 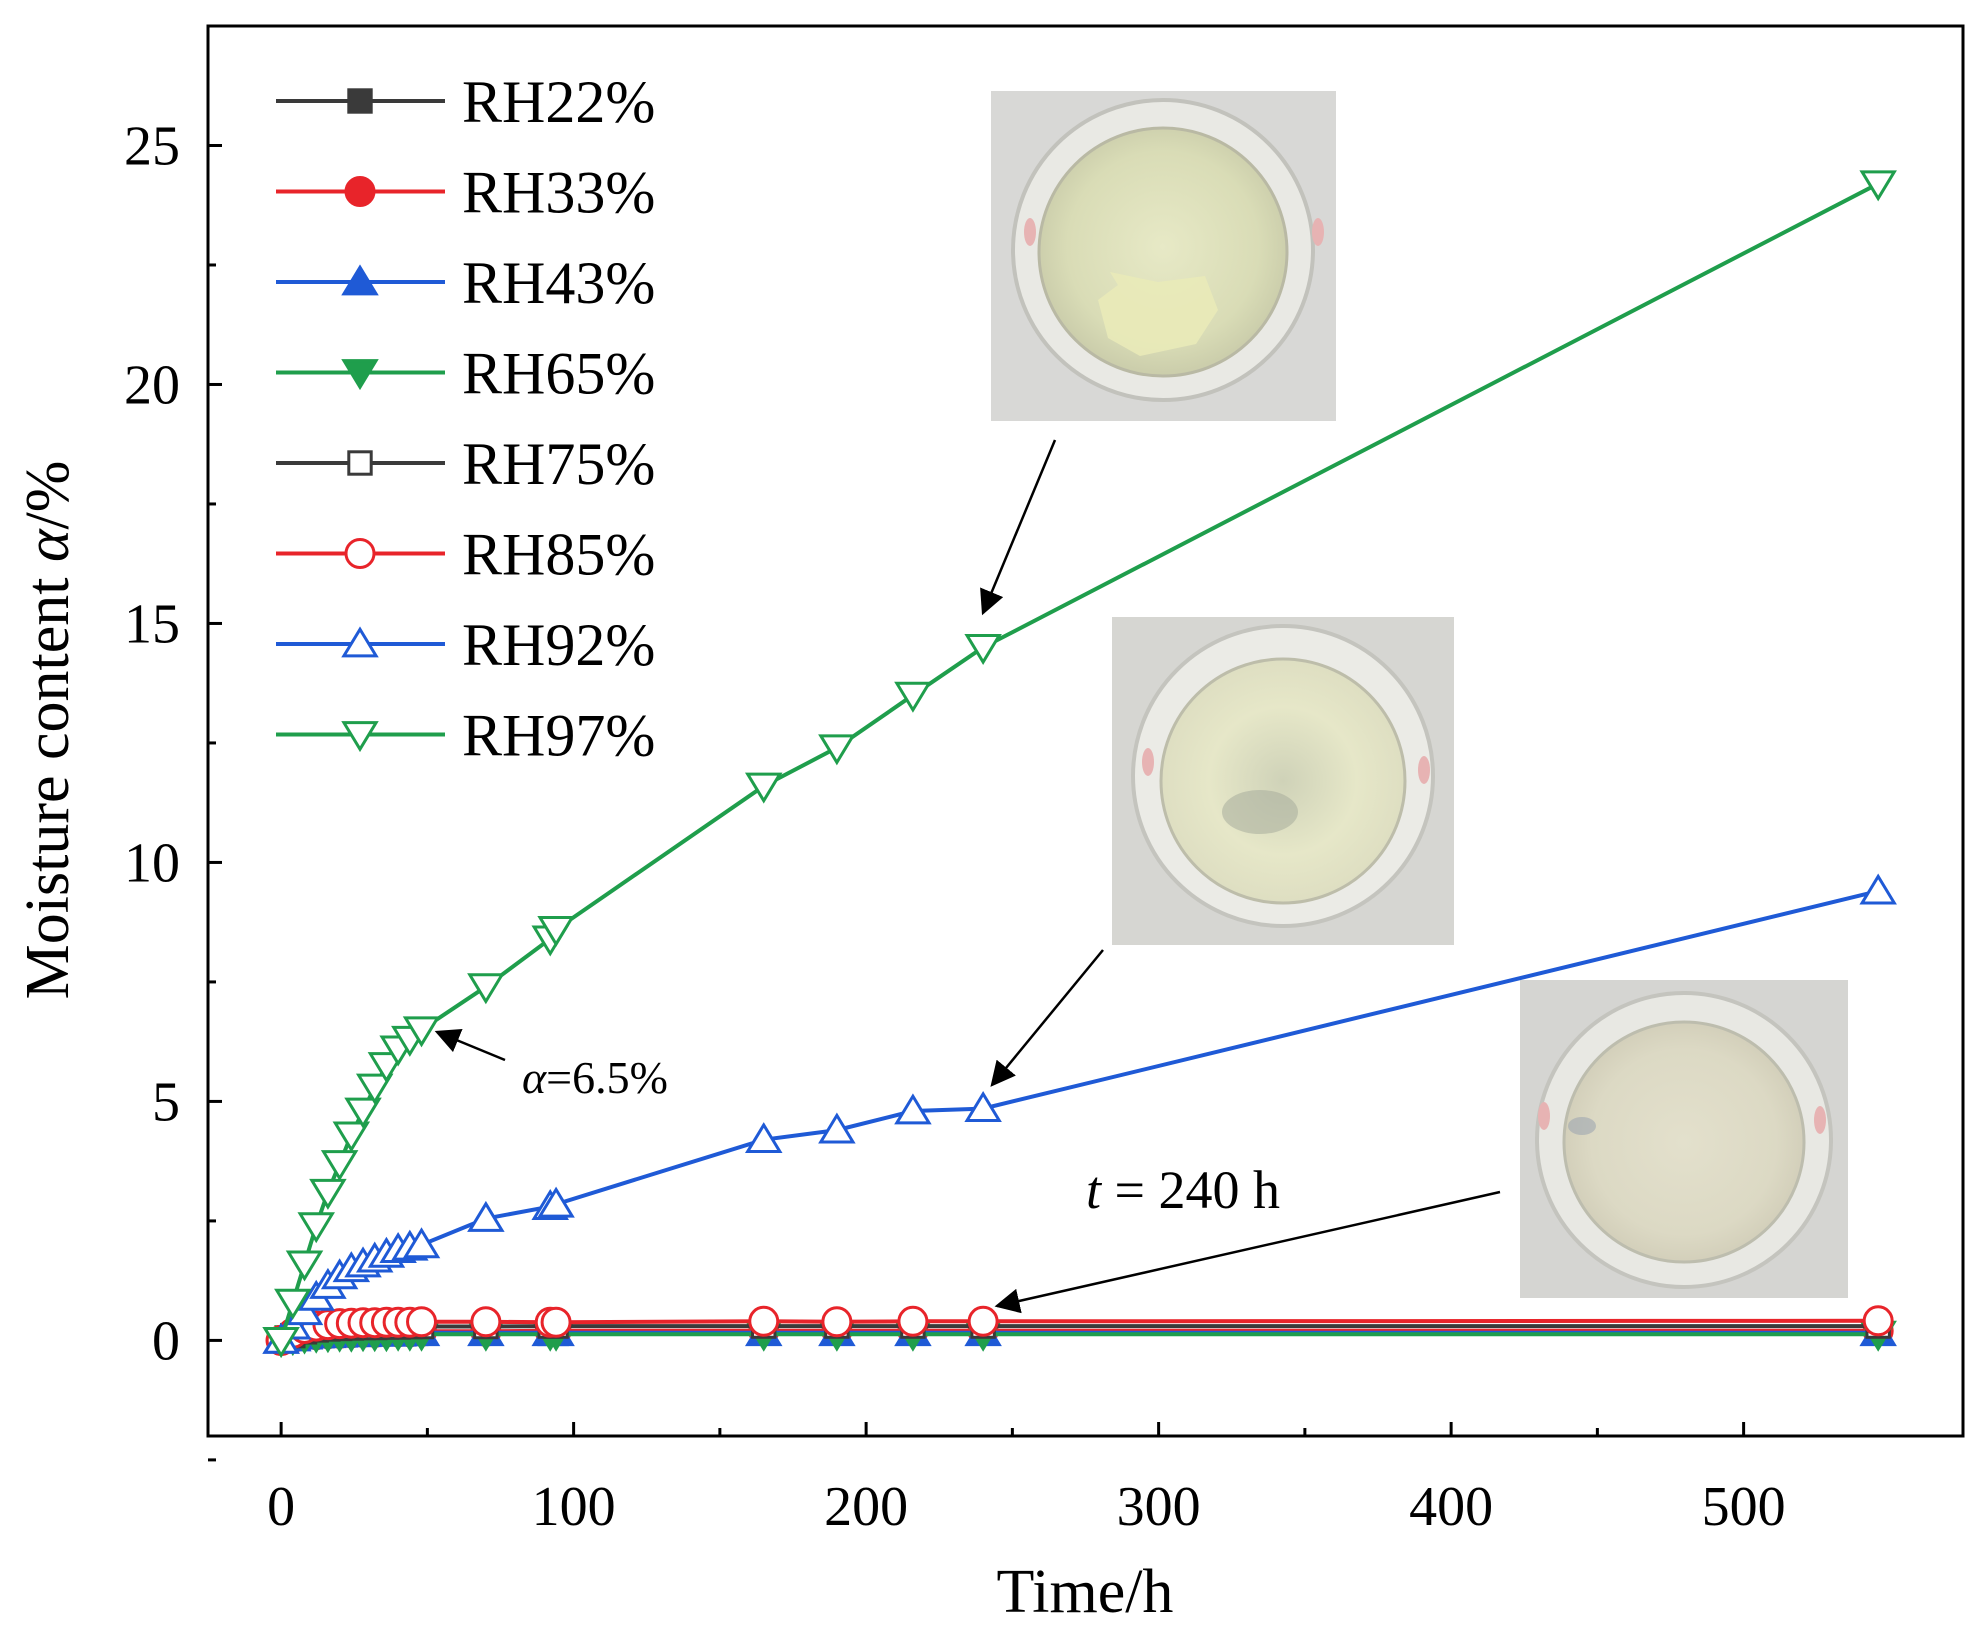 I want to click on y-tick-label: 0, so click(x=166, y=1341).